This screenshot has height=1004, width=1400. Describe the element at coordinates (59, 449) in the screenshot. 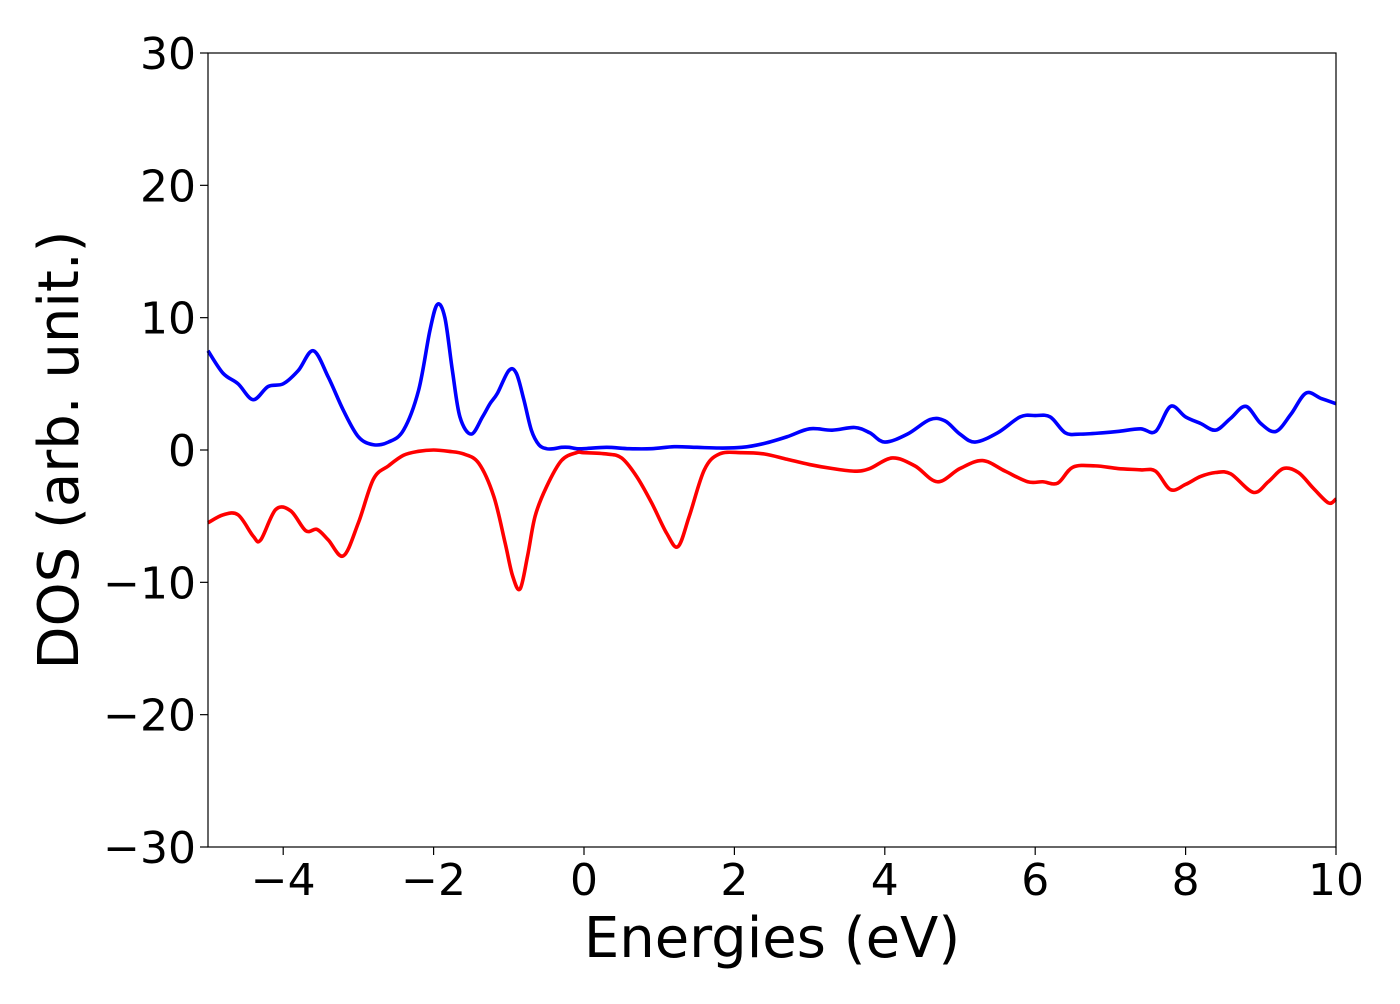

I see `y-axis-label: DOS (arb. unit.)` at that location.